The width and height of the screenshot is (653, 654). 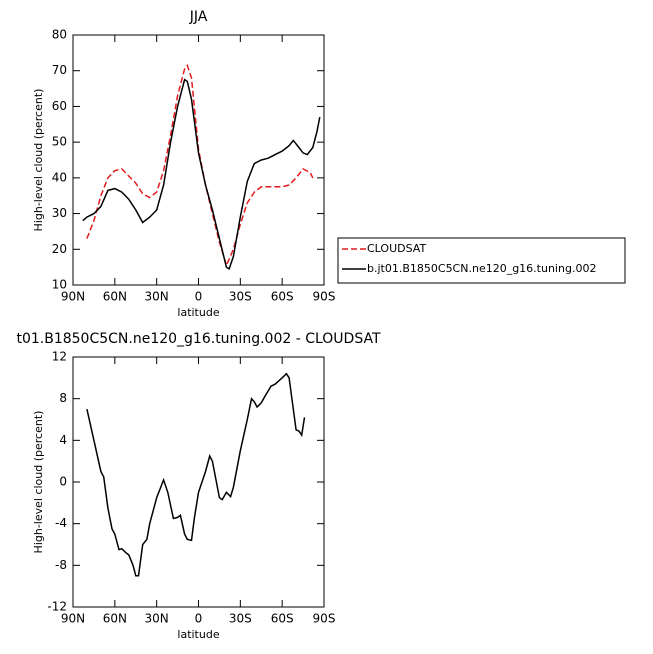 What do you see at coordinates (59, 249) in the screenshot?
I see `y-tick-label: 20` at bounding box center [59, 249].